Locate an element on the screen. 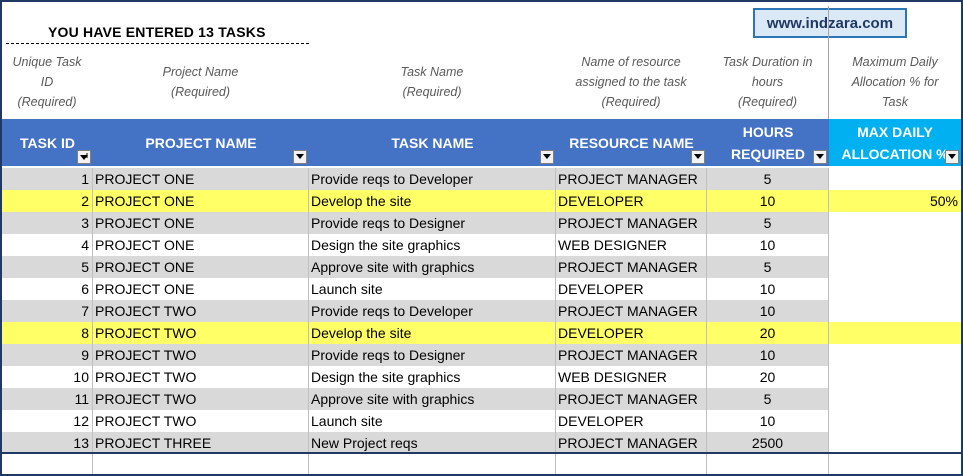 The width and height of the screenshot is (963, 476). task-id-cell: 1 is located at coordinates (47, 179).